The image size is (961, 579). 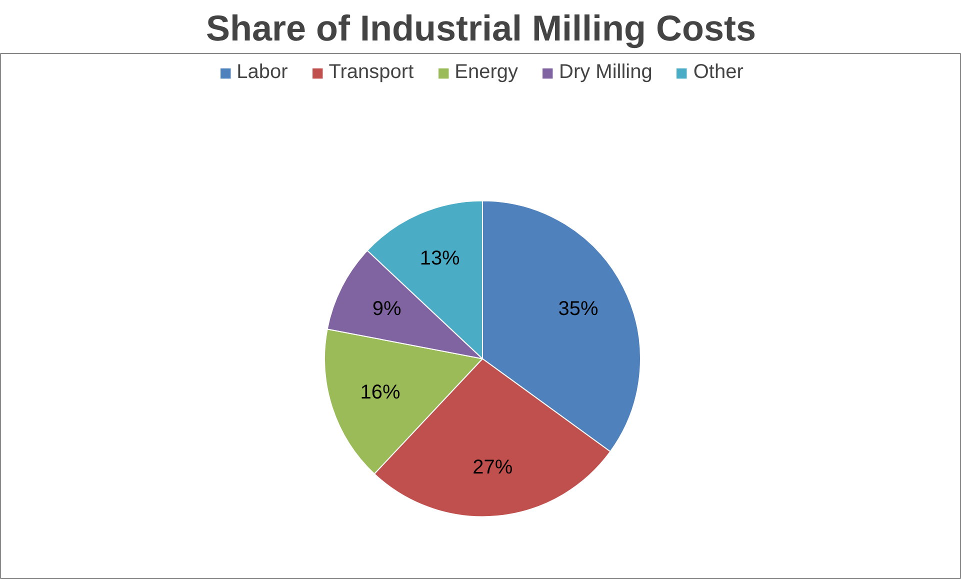 What do you see at coordinates (380, 393) in the screenshot?
I see `data-label: 16%` at bounding box center [380, 393].